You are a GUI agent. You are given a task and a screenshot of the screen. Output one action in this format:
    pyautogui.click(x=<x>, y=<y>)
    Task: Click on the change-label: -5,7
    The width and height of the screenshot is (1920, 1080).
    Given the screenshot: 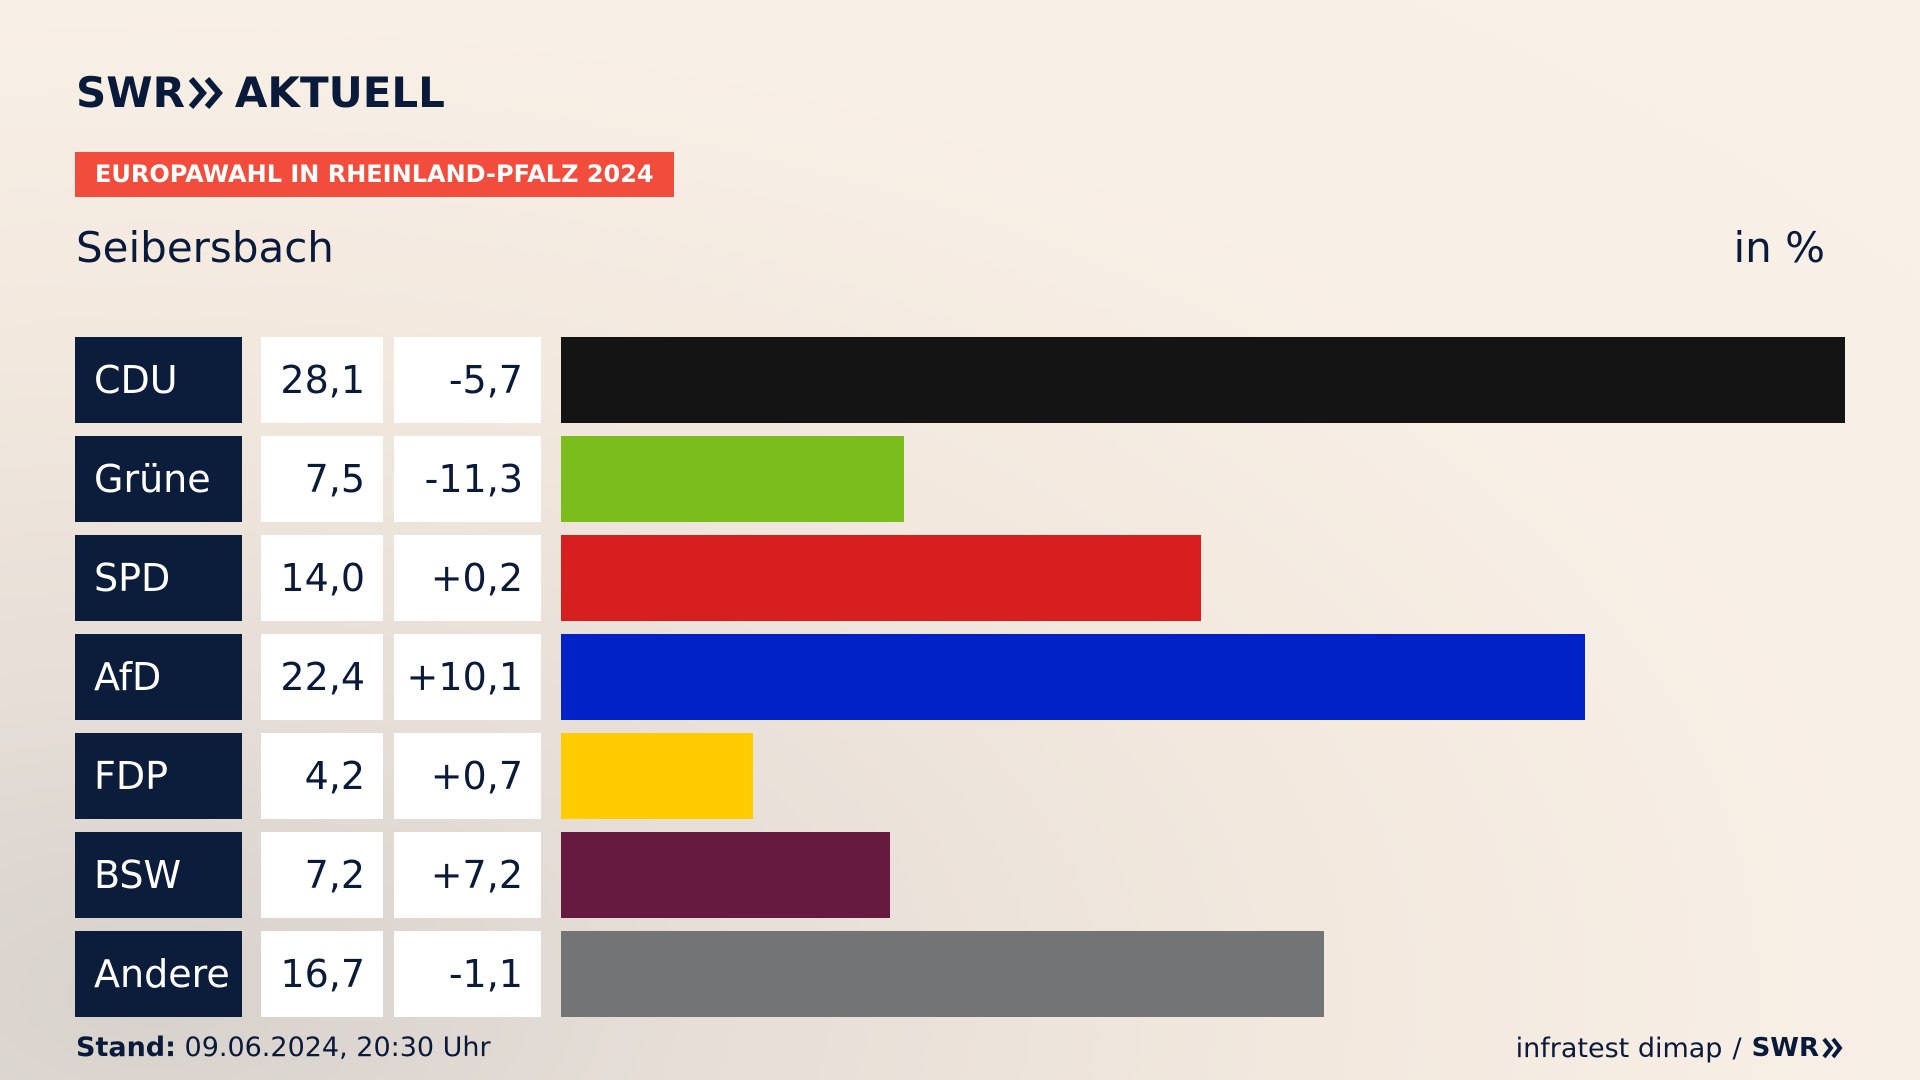 What is the action you would take?
    pyautogui.click(x=467, y=380)
    